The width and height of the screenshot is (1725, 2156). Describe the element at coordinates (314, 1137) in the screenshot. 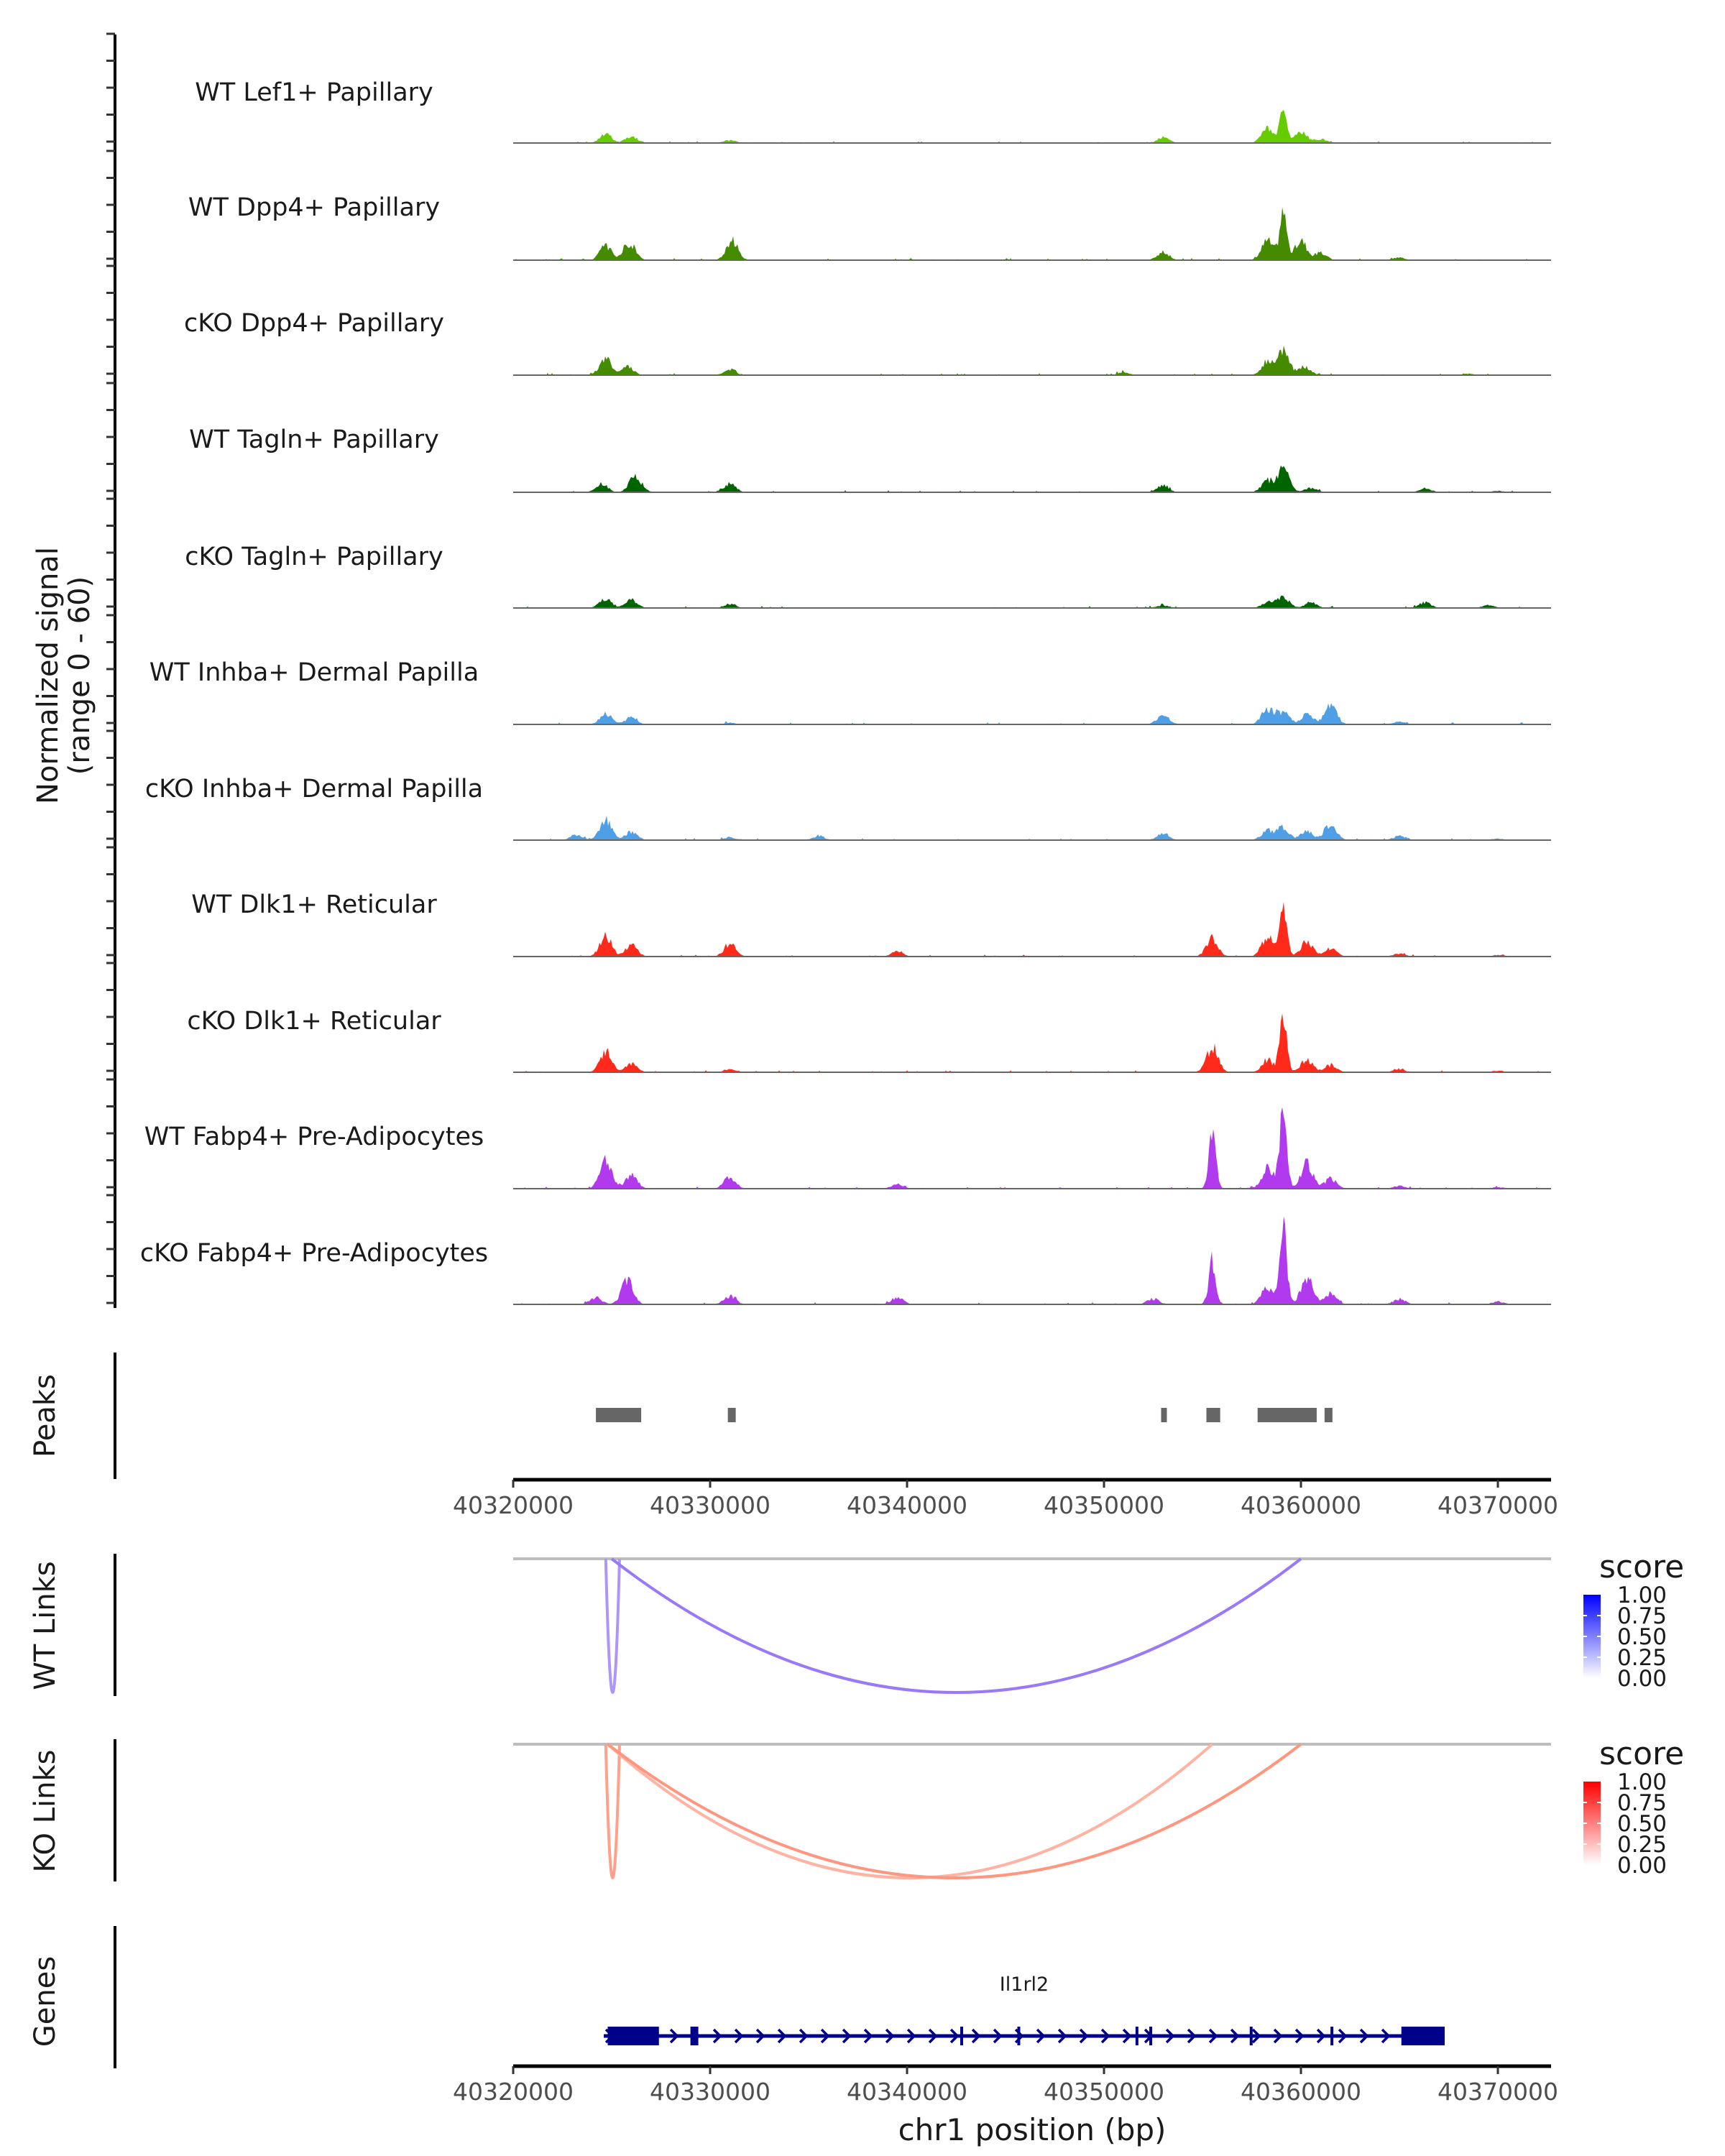

I see `track-label: WT Fabp4+ Pre-Adipocytes` at that location.